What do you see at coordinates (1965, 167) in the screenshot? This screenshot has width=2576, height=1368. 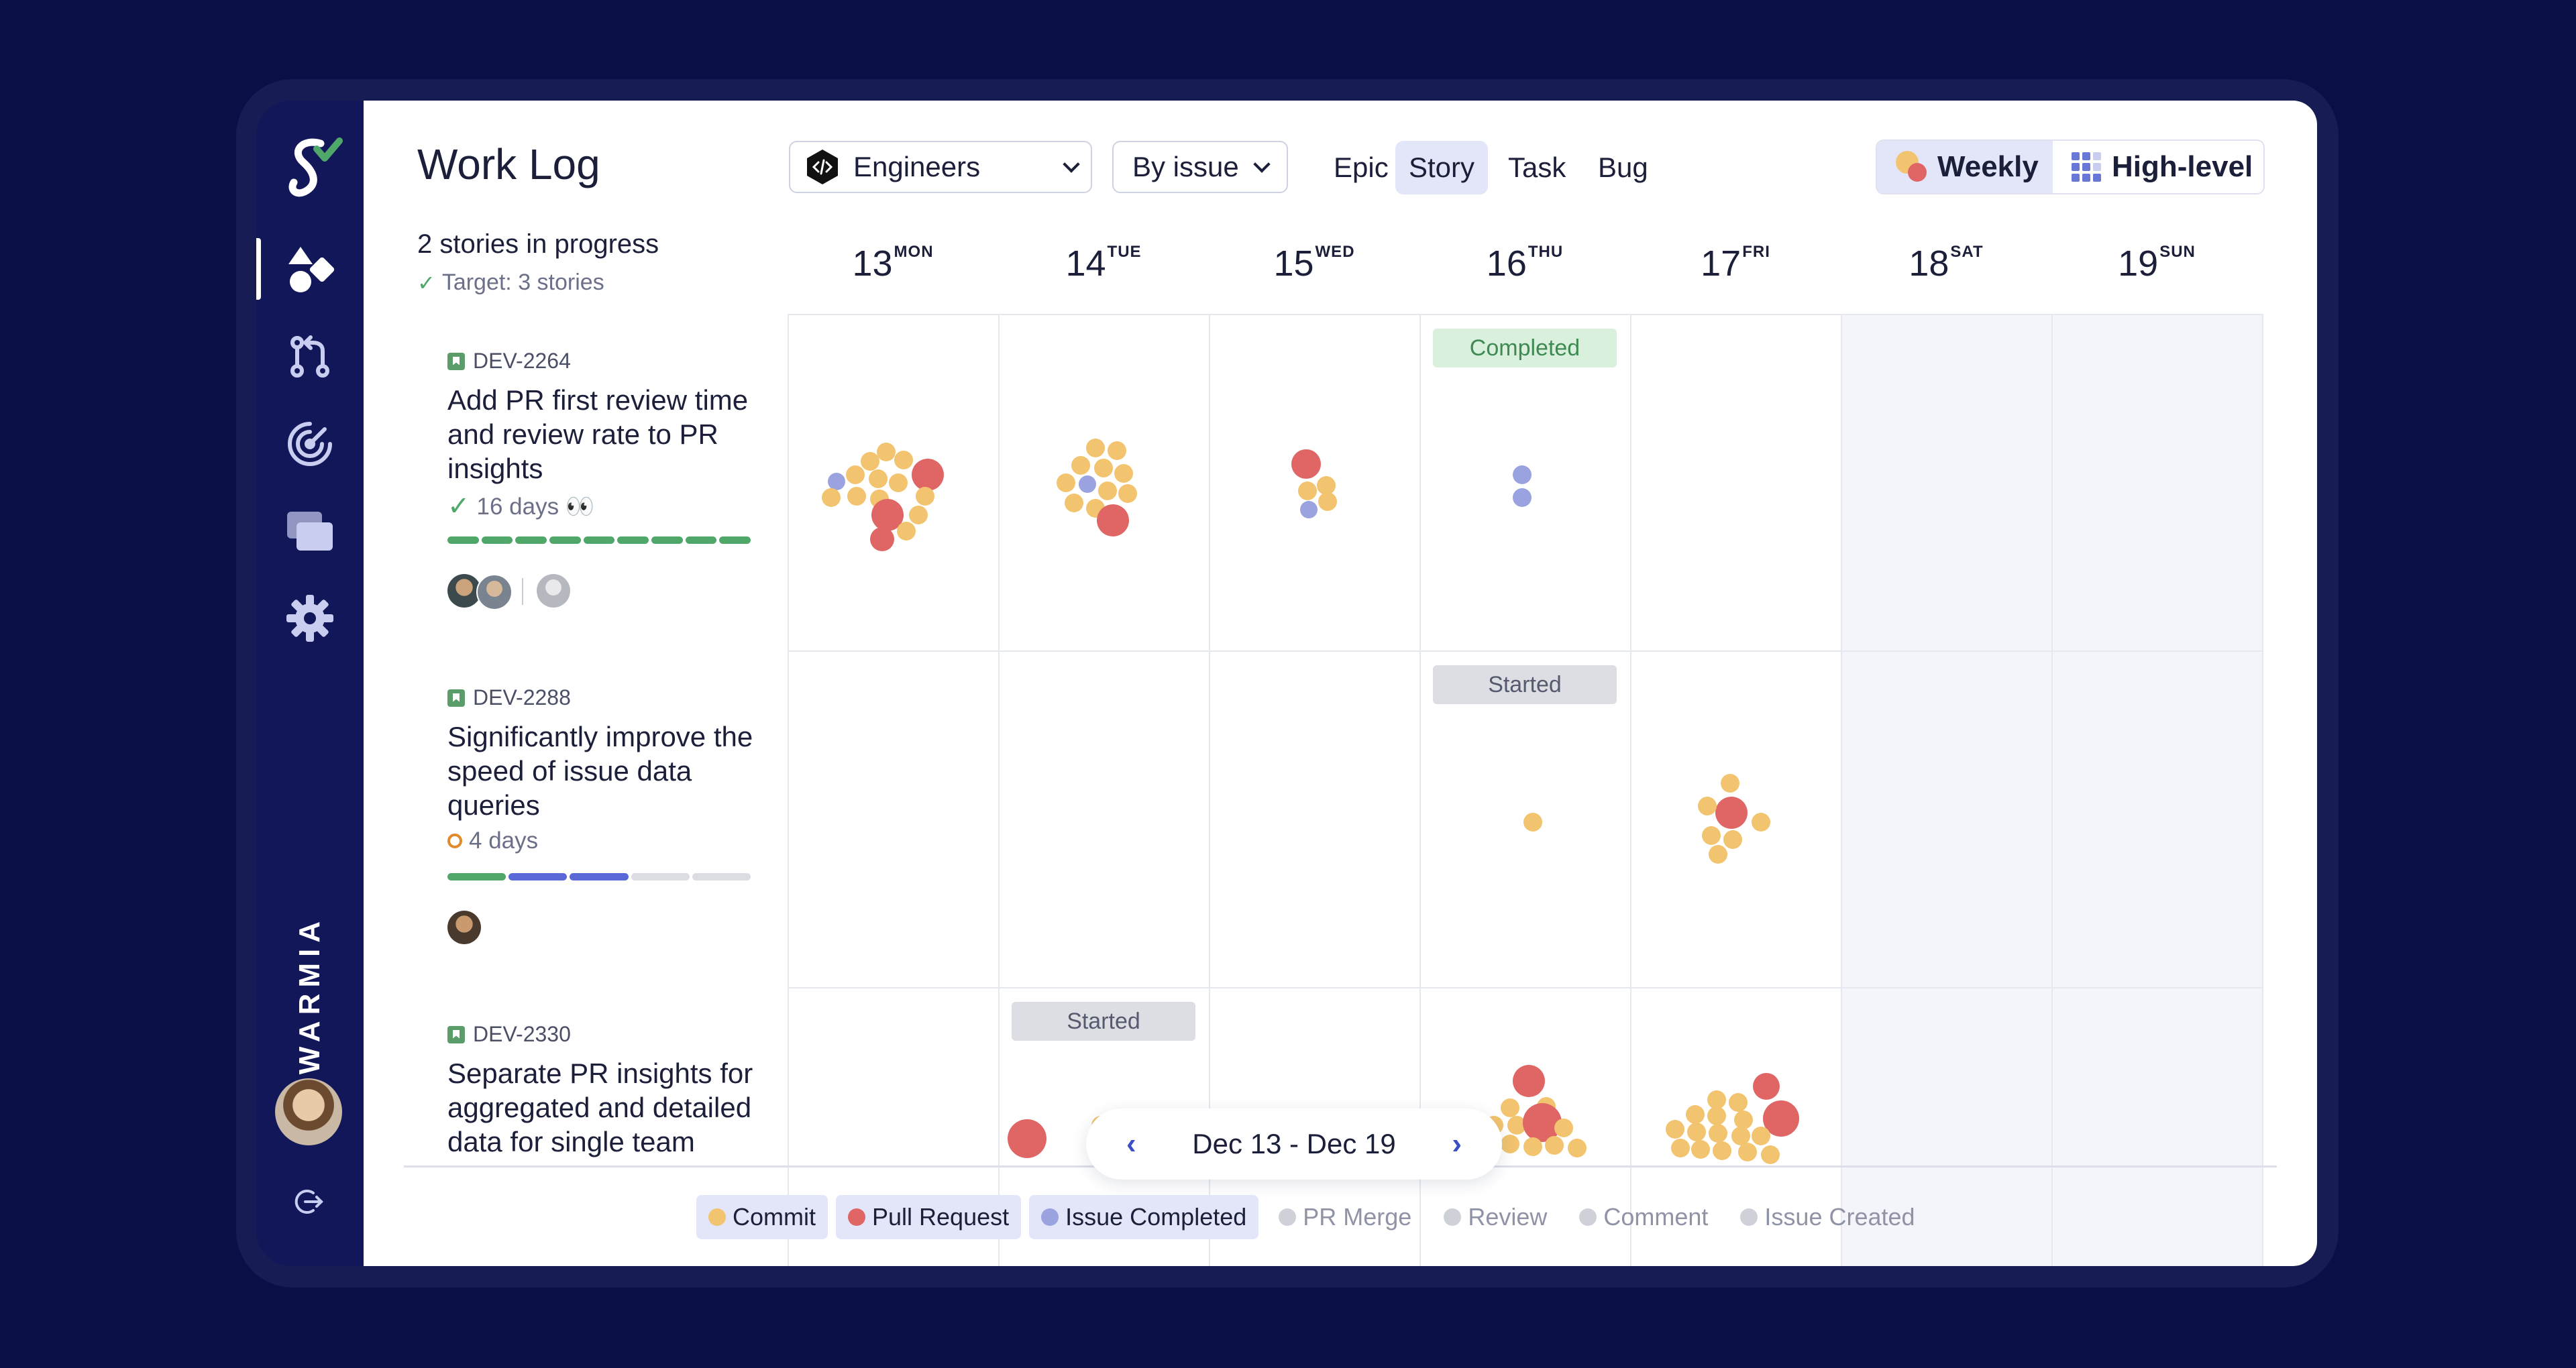 I see `view-weekly-button: Weekly` at bounding box center [1965, 167].